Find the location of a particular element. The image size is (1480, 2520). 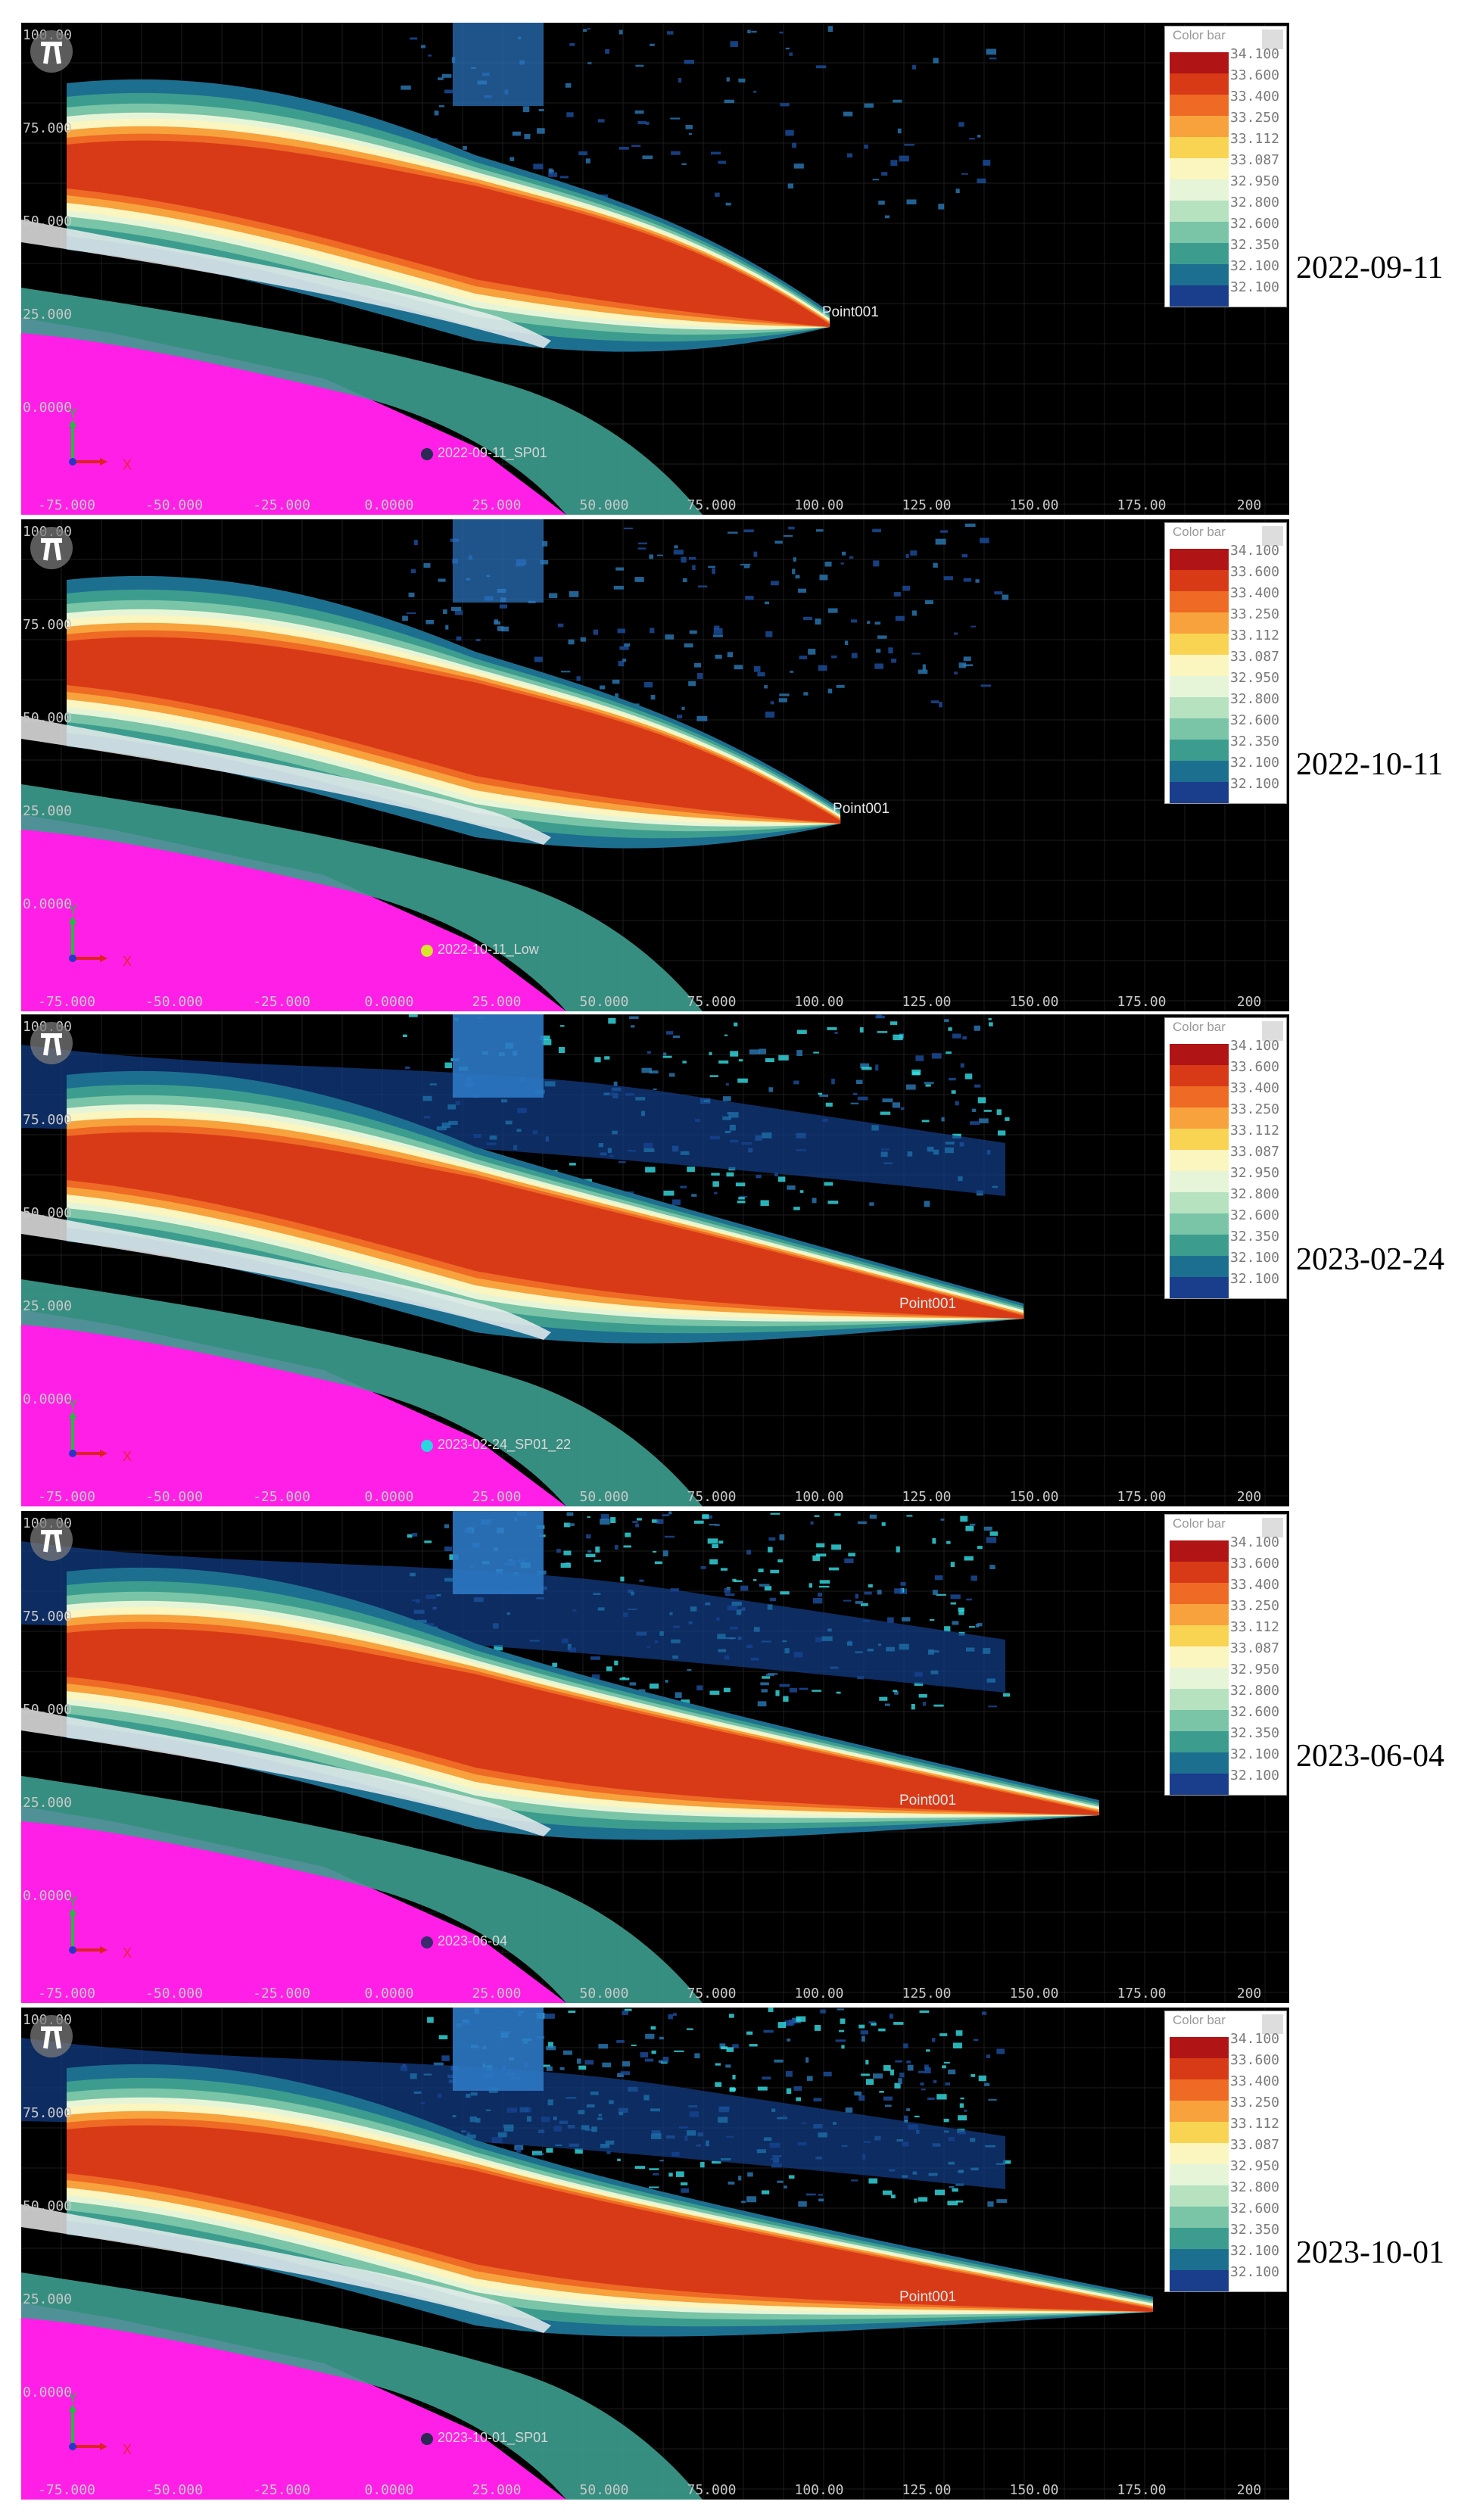

x-tick-label: -50.000 is located at coordinates (174, 1002).